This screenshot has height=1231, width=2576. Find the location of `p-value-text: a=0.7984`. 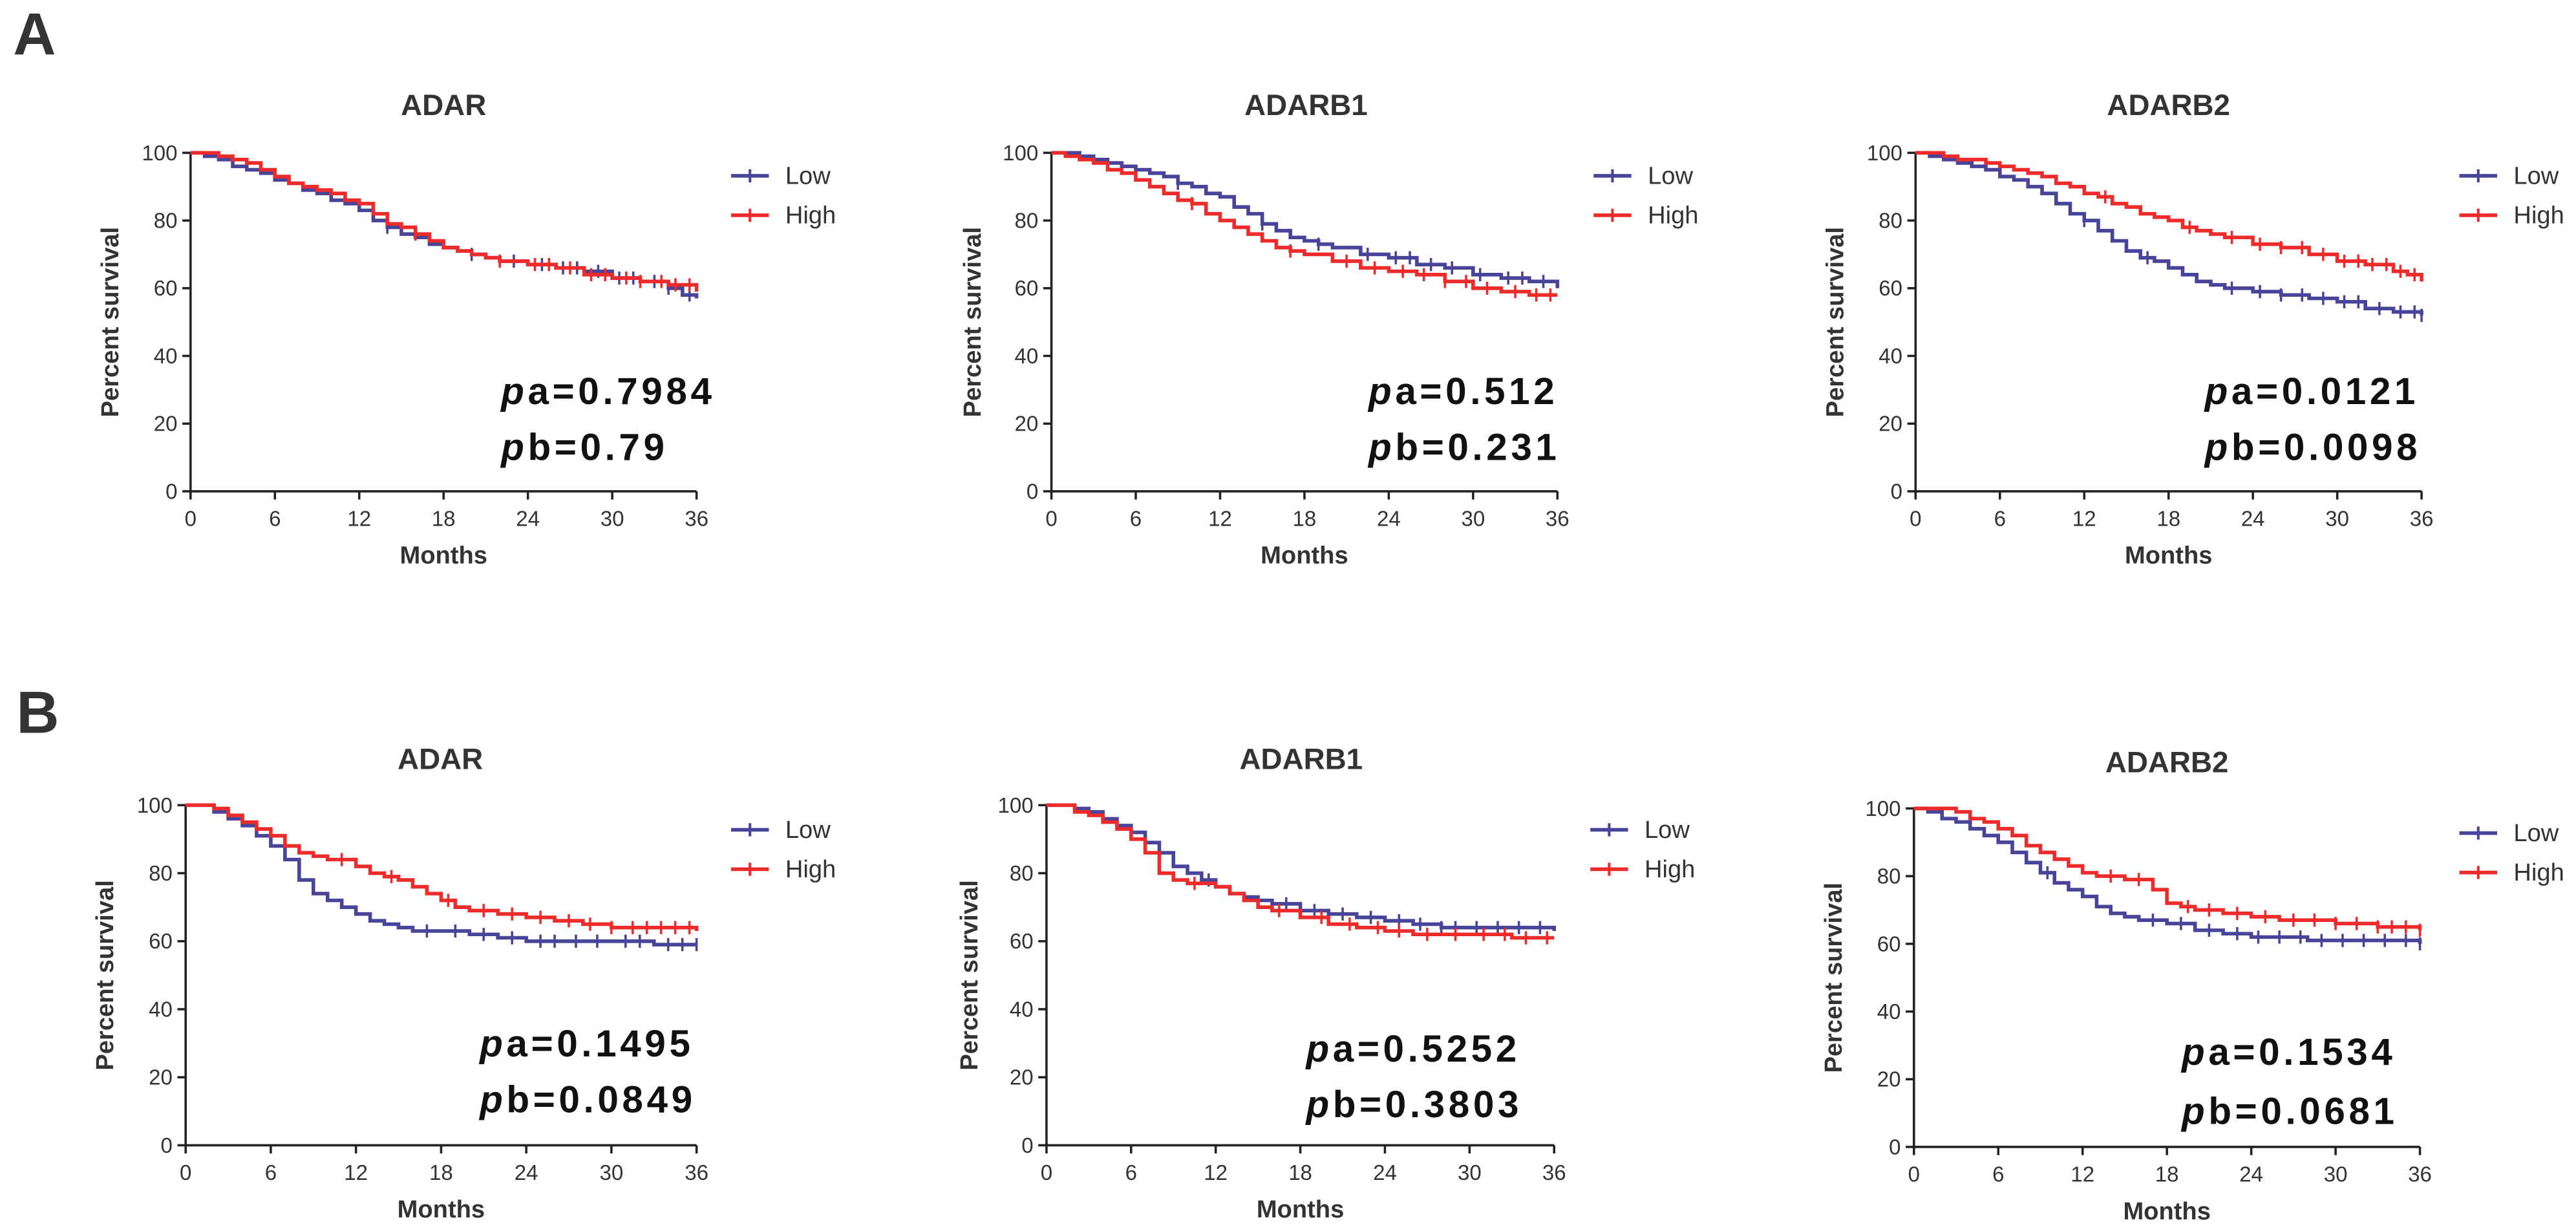

p-value-text: a=0.7984 is located at coordinates (621, 391).